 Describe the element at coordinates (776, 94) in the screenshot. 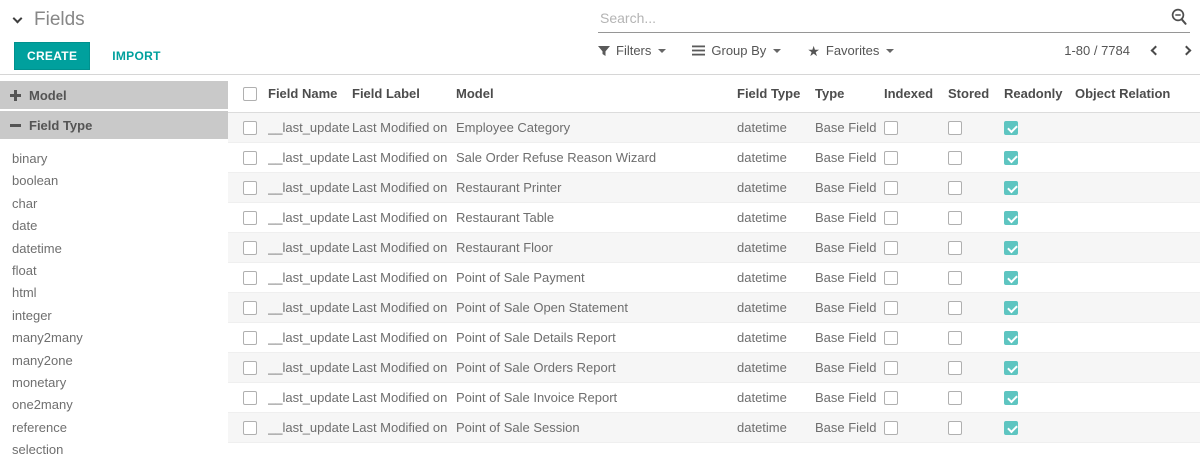

I see `col-header-field-type: Field Type` at that location.